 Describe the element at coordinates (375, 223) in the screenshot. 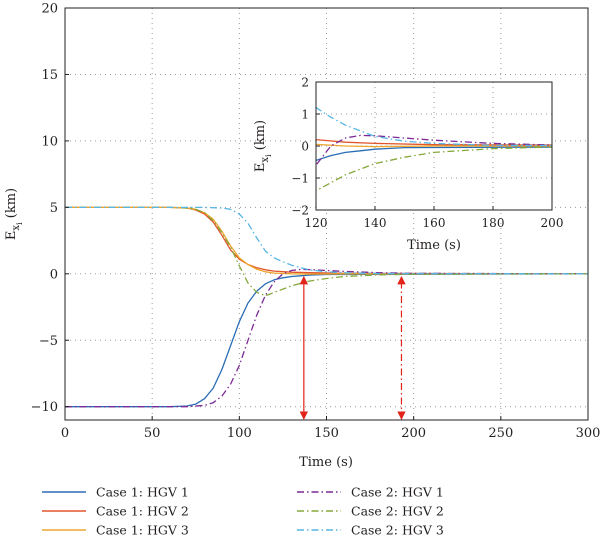

I see `inset-x-tick-label: 140` at that location.